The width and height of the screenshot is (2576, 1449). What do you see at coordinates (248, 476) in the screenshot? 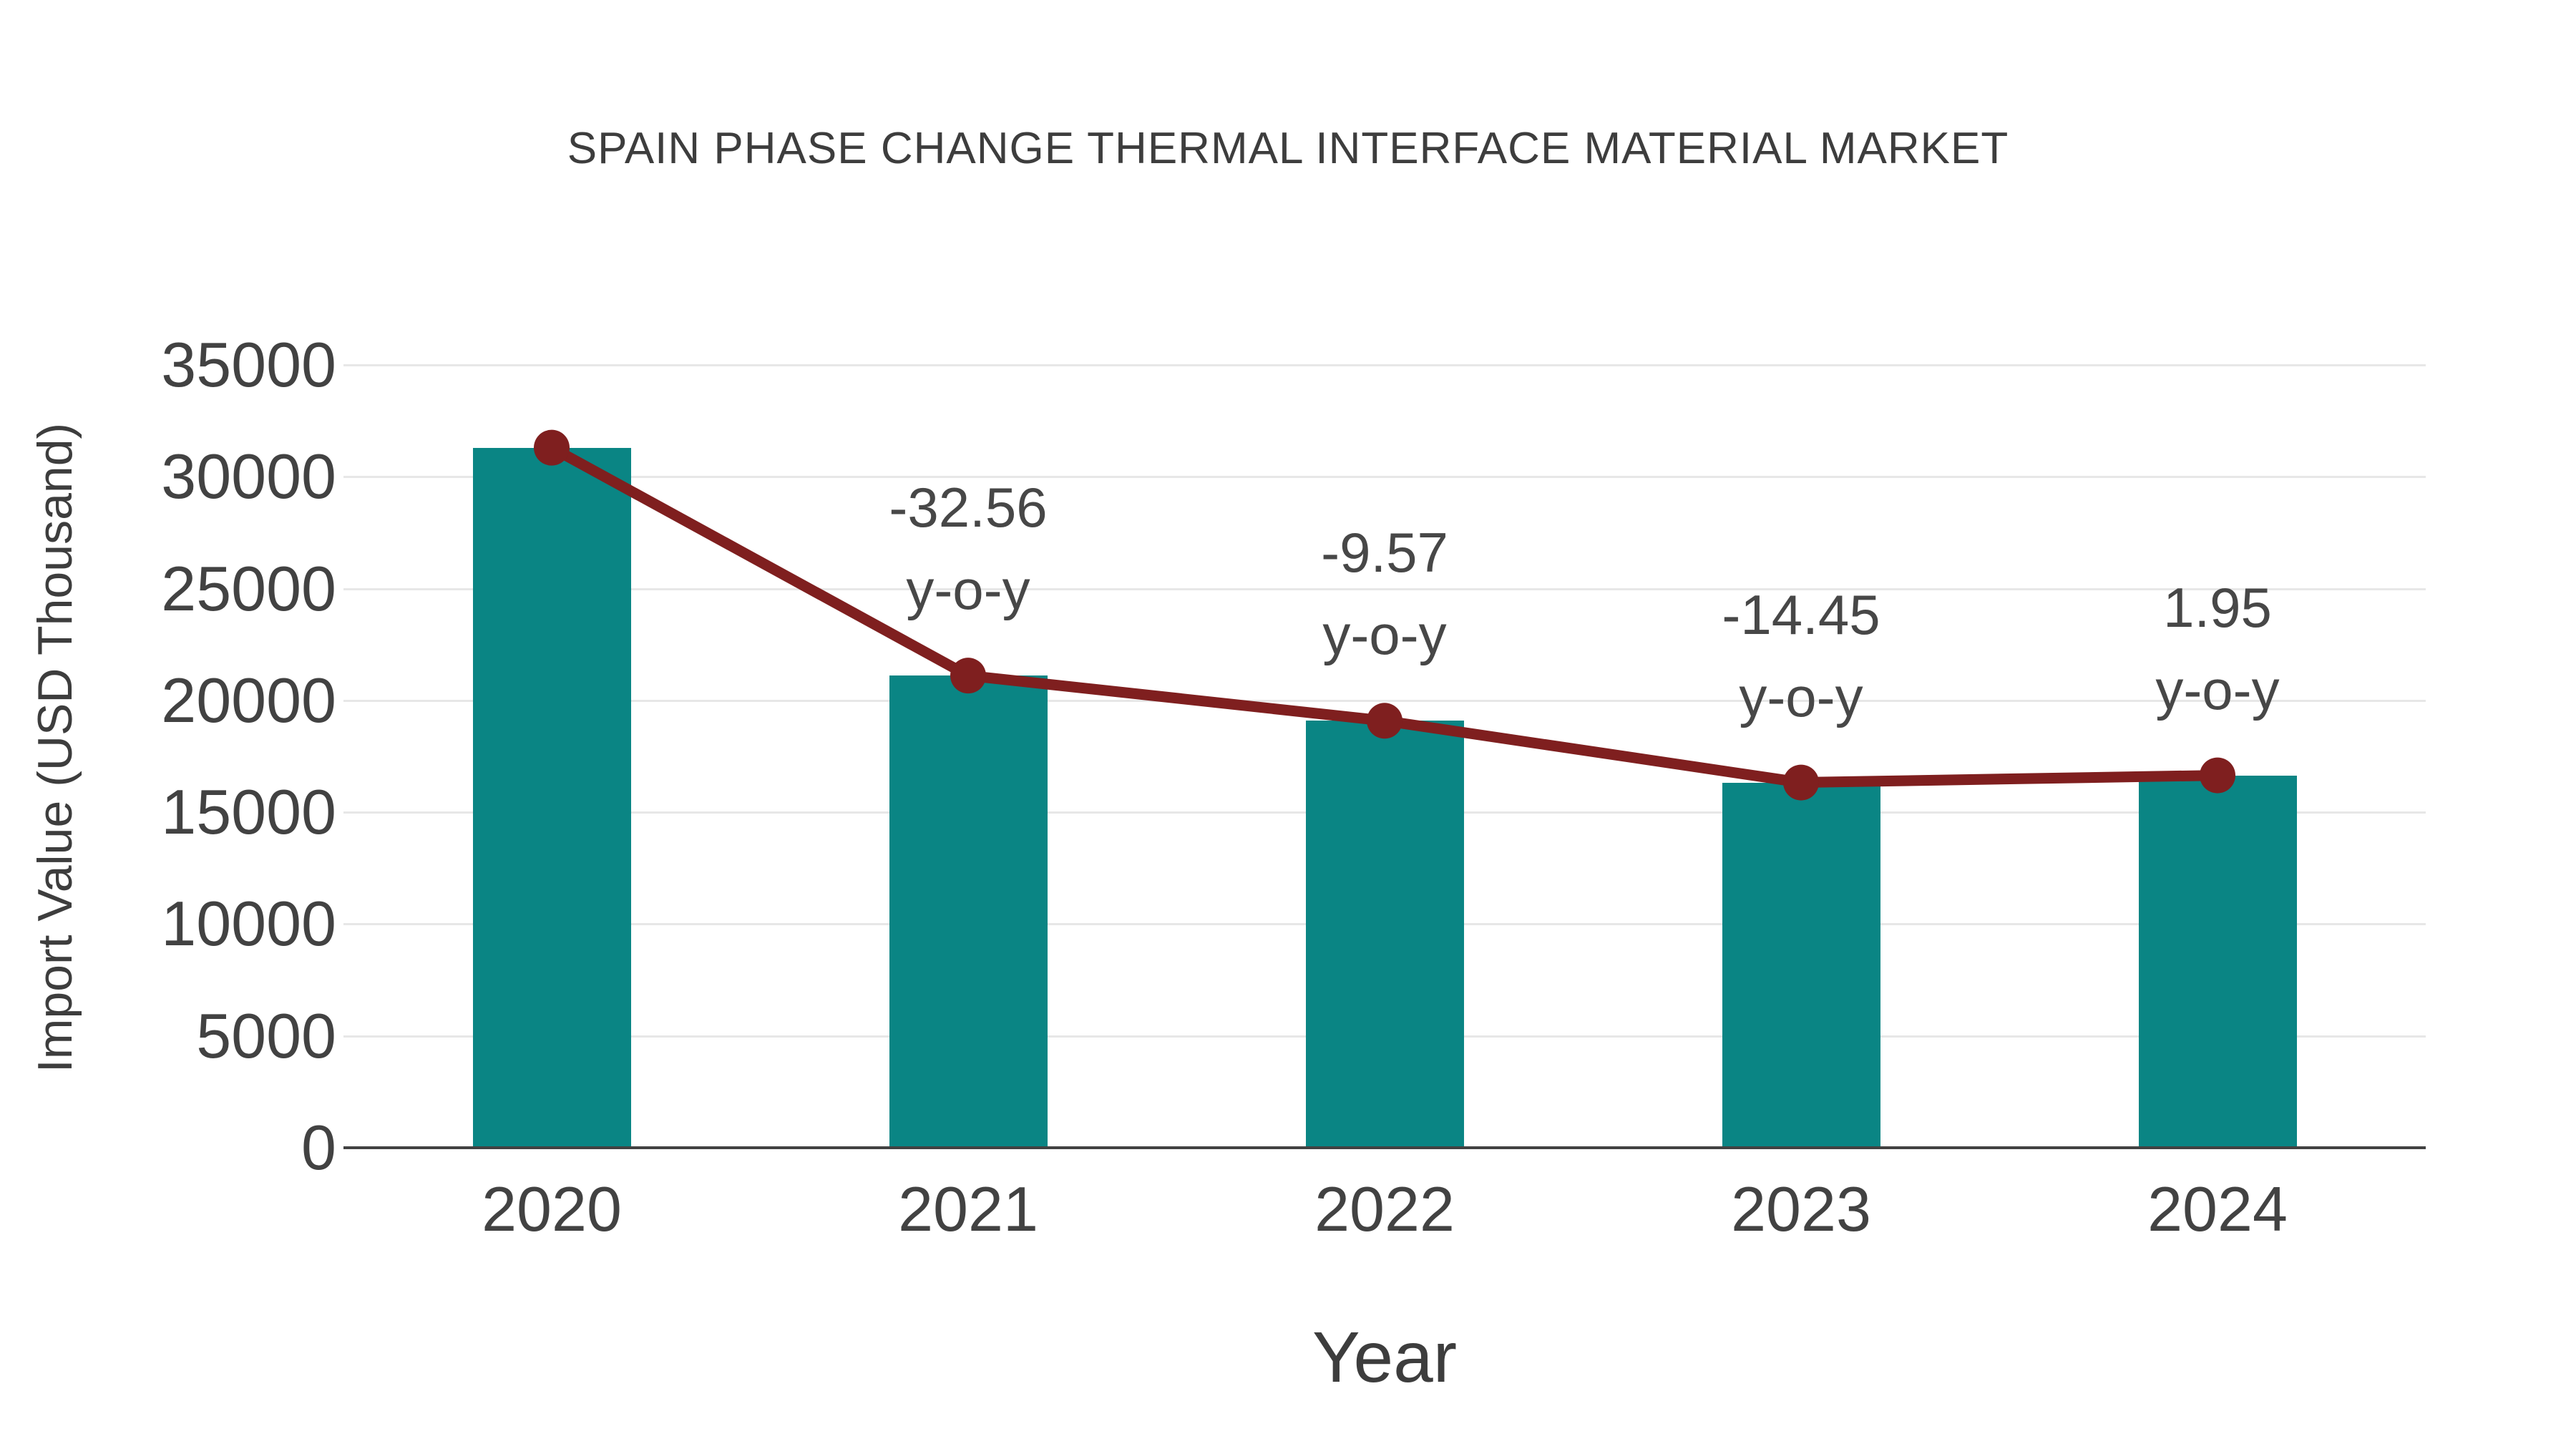
I see `y-tick-label: 30000` at bounding box center [248, 476].